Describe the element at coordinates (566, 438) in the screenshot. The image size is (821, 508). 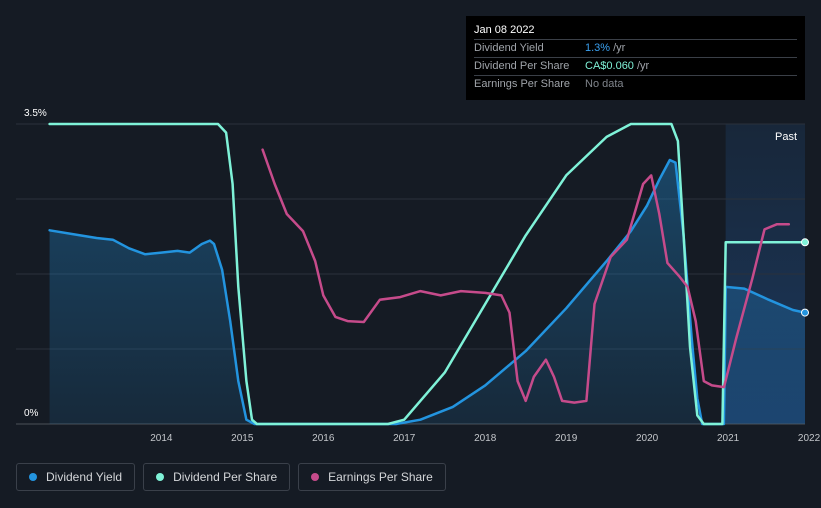
I see `x-tick-label: 2019` at that location.